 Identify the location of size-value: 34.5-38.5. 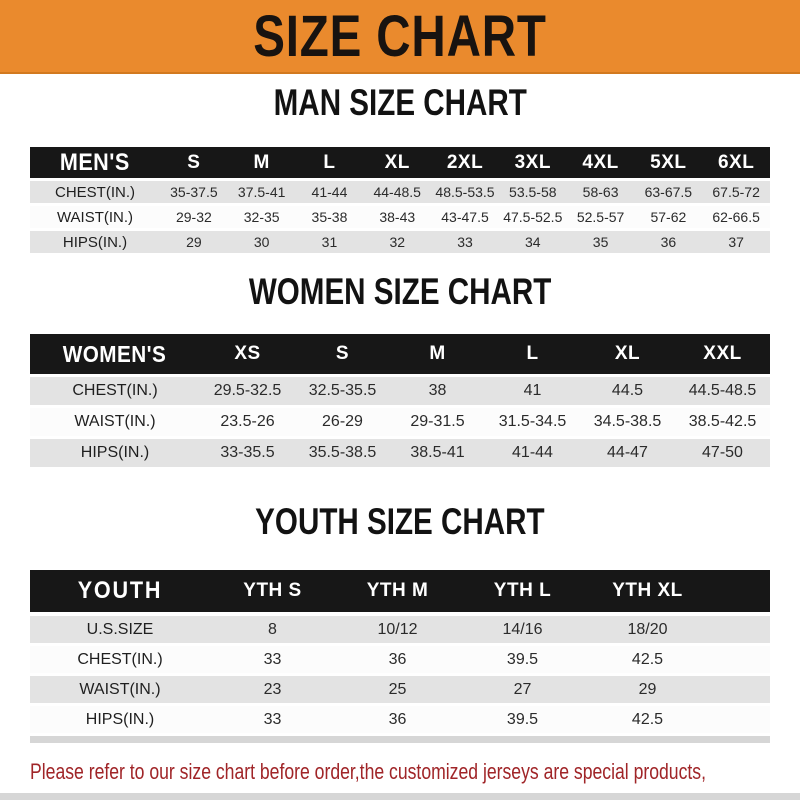
(627, 421).